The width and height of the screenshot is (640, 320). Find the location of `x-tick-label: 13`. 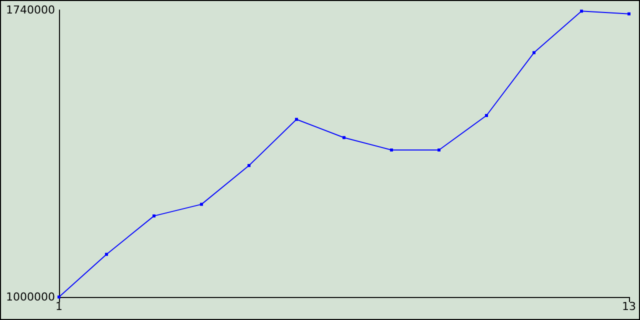

x-tick-label: 13 is located at coordinates (629, 306).